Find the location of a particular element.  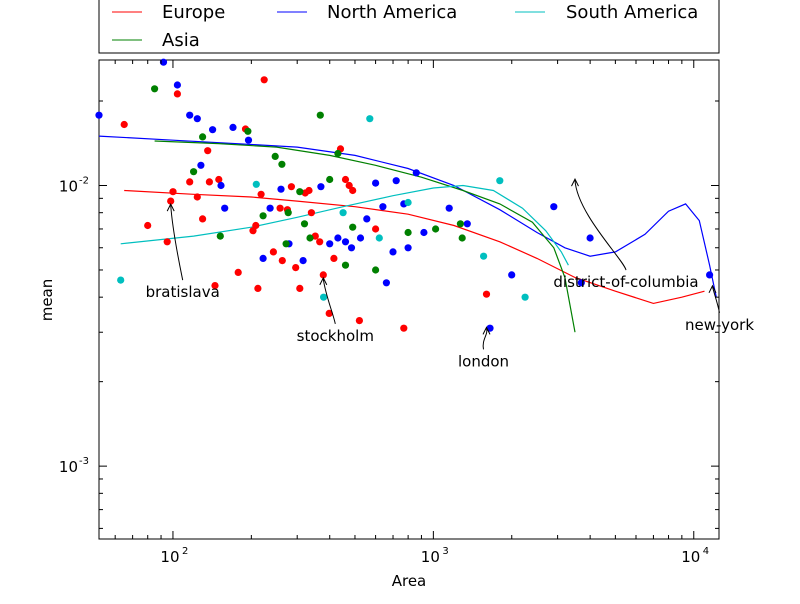

x-tick-label: 10 3 is located at coordinates (435, 556).